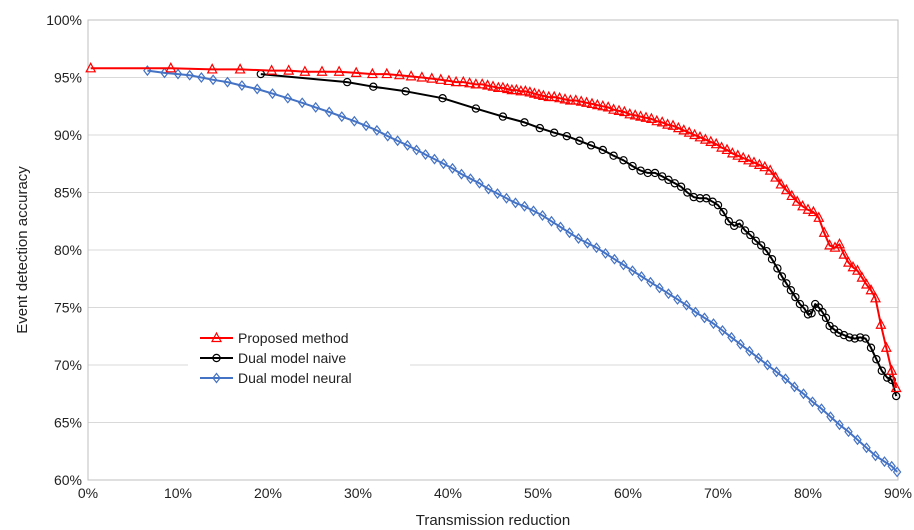  Describe the element at coordinates (68, 135) in the screenshot. I see `y-tick-label: 90%` at that location.